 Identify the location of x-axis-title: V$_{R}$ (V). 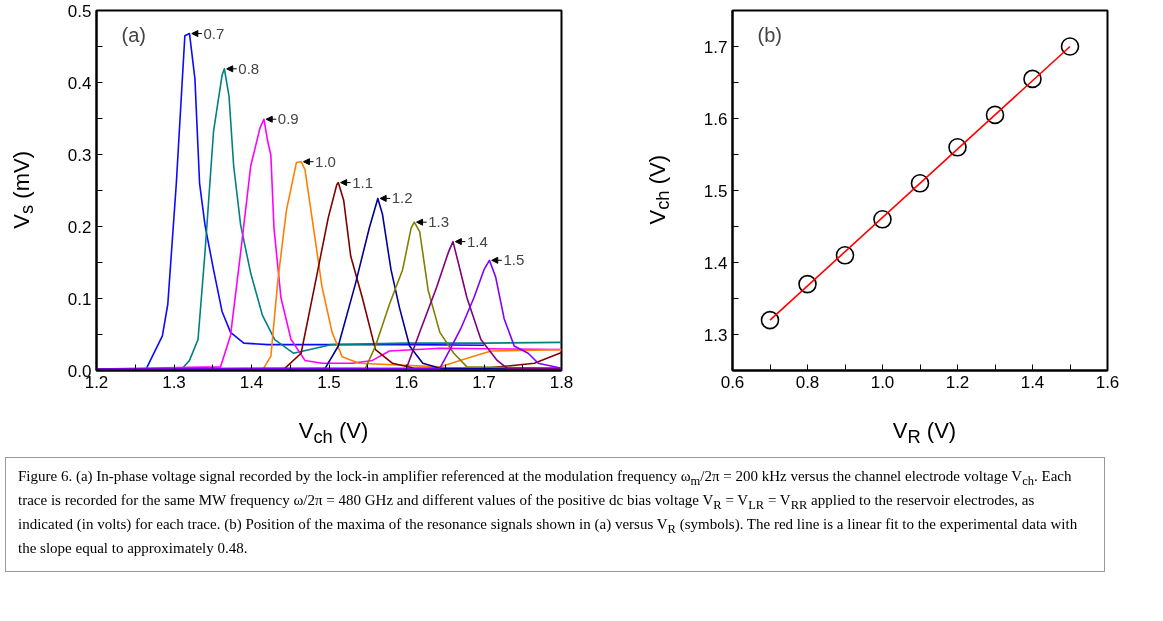
(924, 433).